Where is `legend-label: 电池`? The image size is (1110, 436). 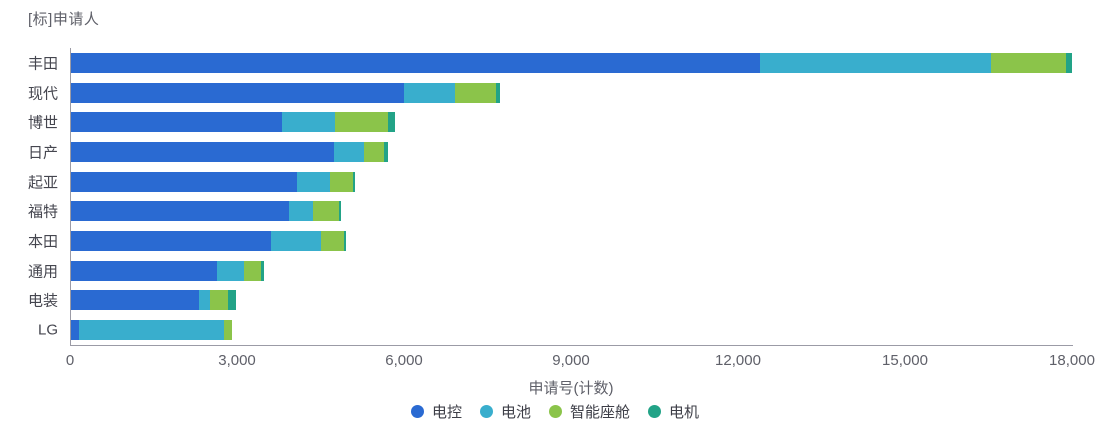 legend-label: 电池 is located at coordinates (515, 412).